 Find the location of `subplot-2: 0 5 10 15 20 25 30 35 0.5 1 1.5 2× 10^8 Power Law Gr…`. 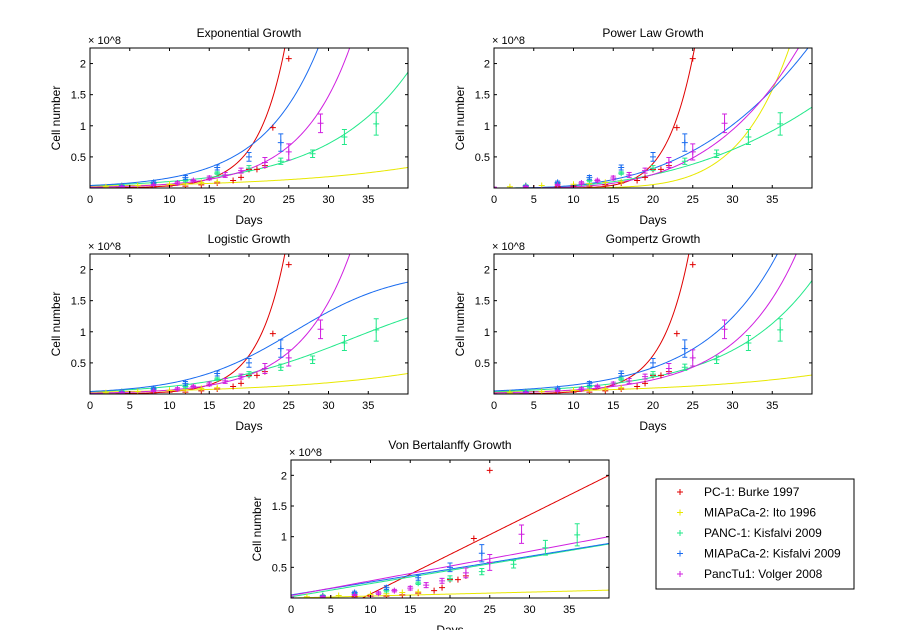

subplot-2: 0 5 10 15 20 25 30 35 0.5 1 1.5 2× 10^8 Power Law Gr… is located at coordinates (633, 126).